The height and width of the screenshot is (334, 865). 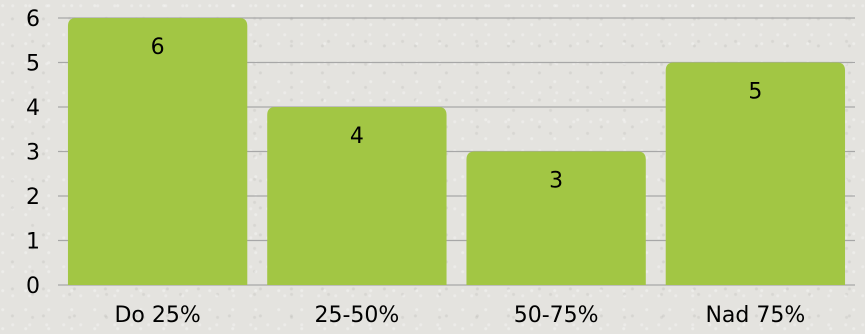 I want to click on y-tick-label: 5, so click(x=33, y=64).